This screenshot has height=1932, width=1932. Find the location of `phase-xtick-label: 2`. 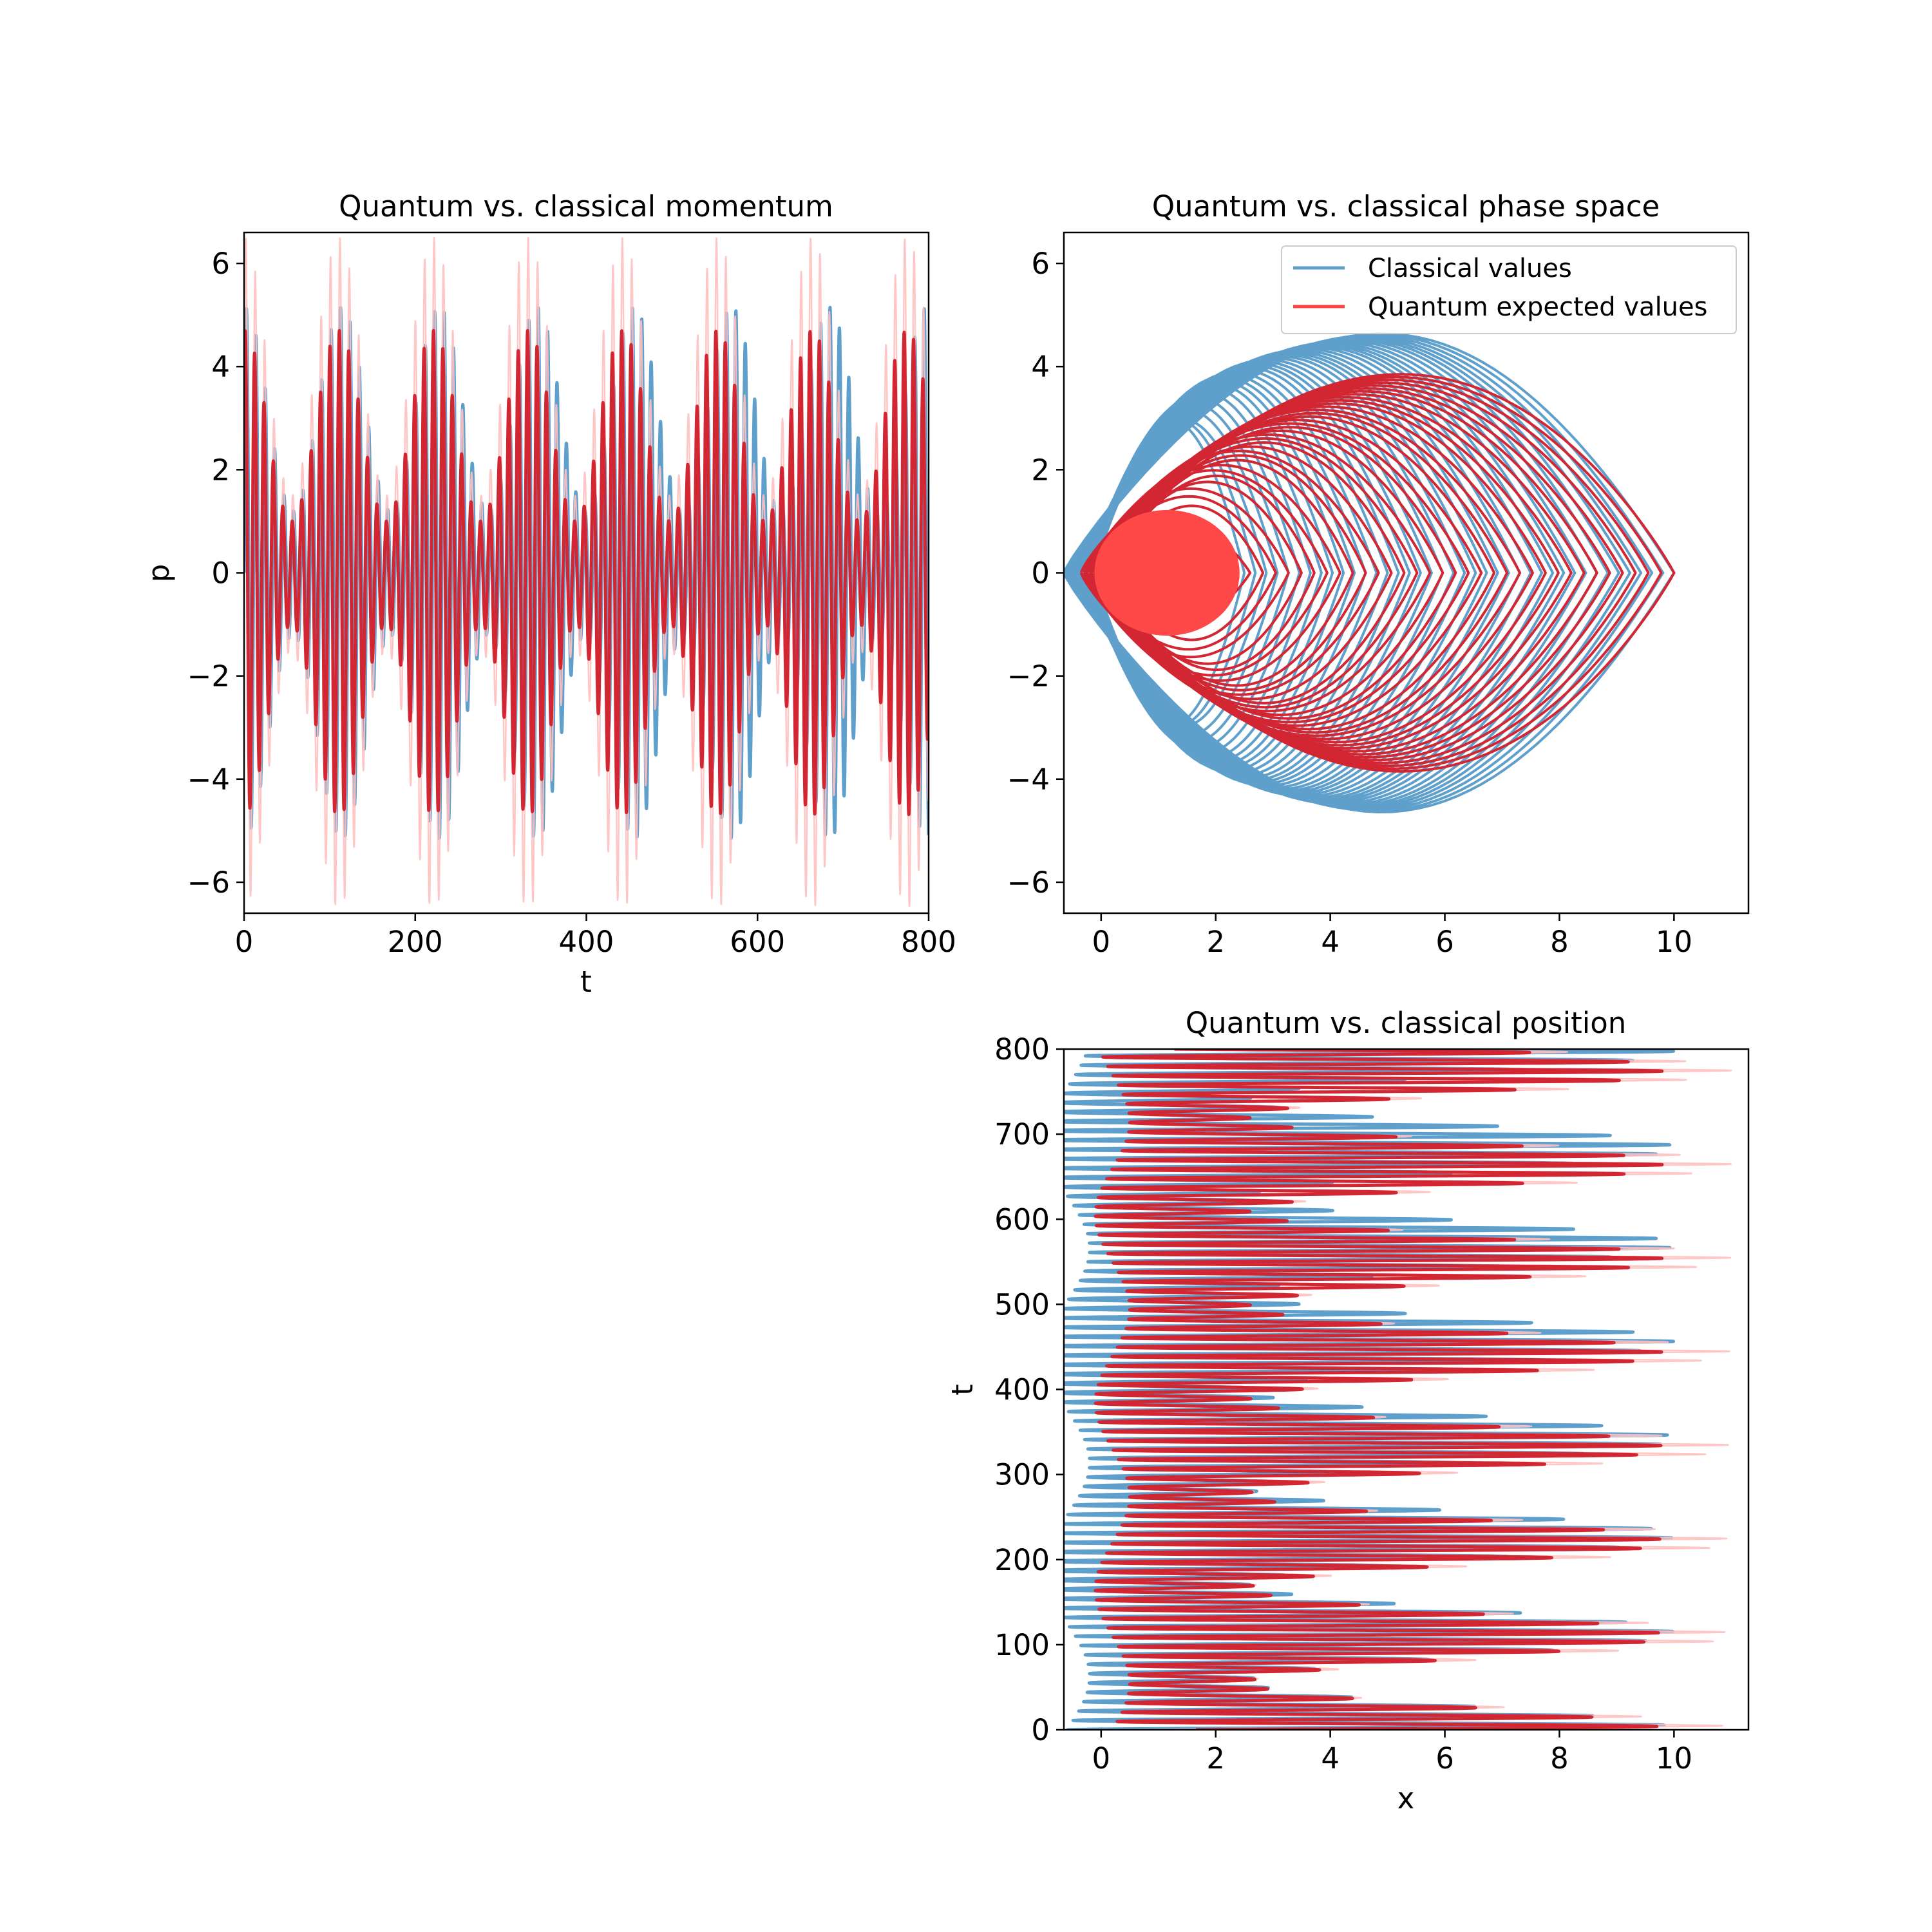

phase-xtick-label: 2 is located at coordinates (1215, 942).